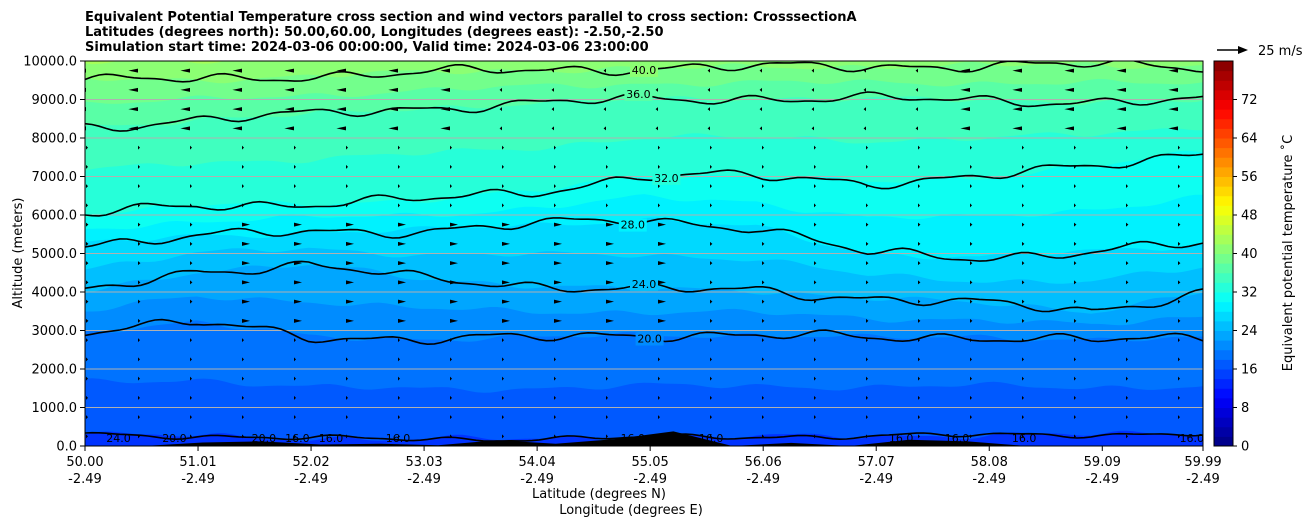 The width and height of the screenshot is (1308, 526). What do you see at coordinates (55, 331) in the screenshot?
I see `y-tick-label: 3000.0` at bounding box center [55, 331].